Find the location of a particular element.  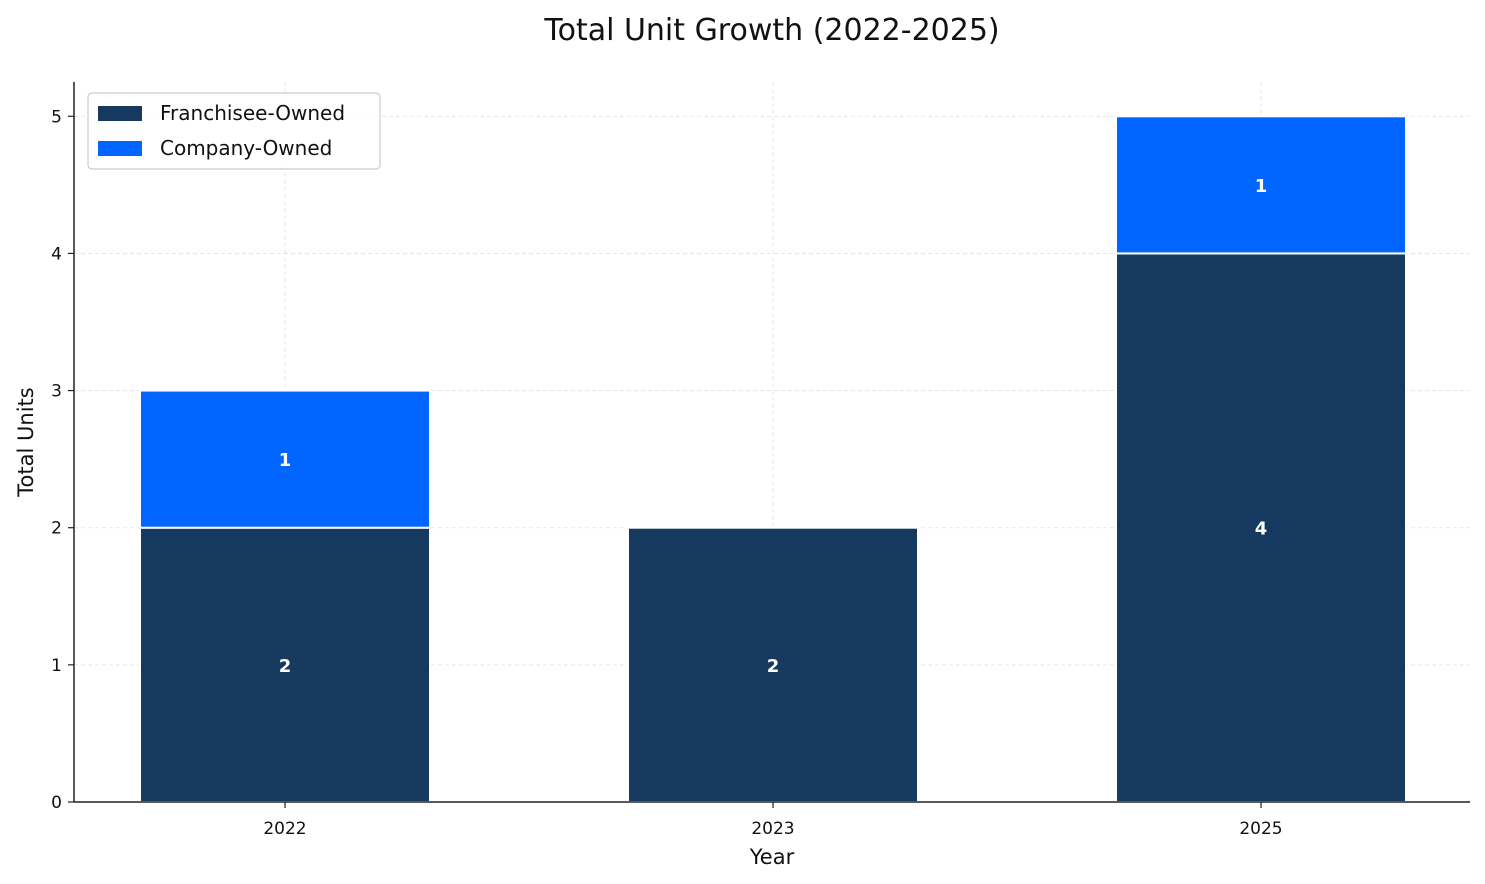

y-tick-label: 1 is located at coordinates (56, 666).